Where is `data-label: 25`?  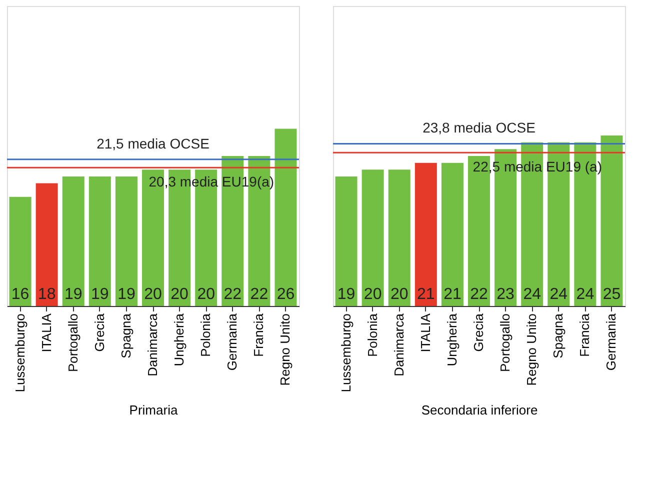
data-label: 25 is located at coordinates (611, 294).